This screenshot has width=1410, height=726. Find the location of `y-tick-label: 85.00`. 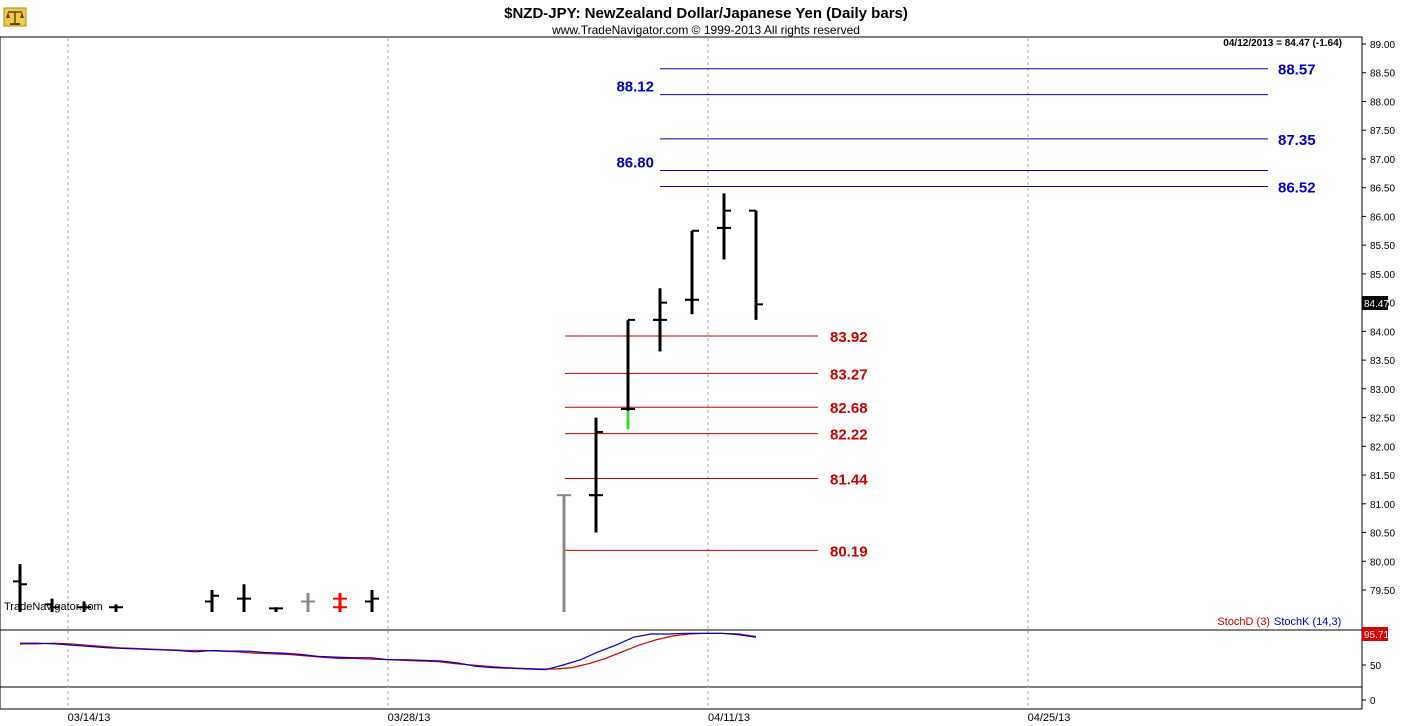

y-tick-label: 85.00 is located at coordinates (1382, 275).